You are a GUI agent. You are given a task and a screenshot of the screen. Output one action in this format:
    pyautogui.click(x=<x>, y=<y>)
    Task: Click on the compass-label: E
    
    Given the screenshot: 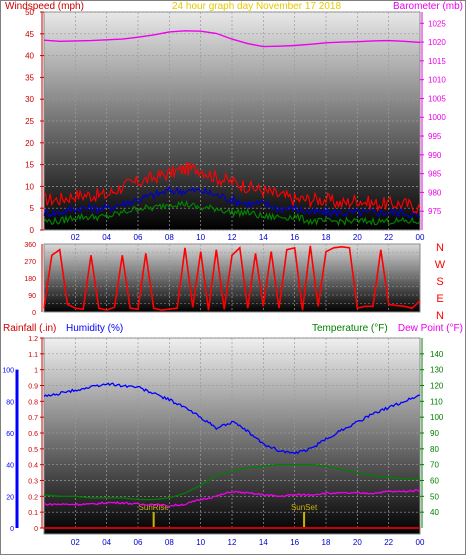 What is the action you would take?
    pyautogui.click(x=439, y=299)
    